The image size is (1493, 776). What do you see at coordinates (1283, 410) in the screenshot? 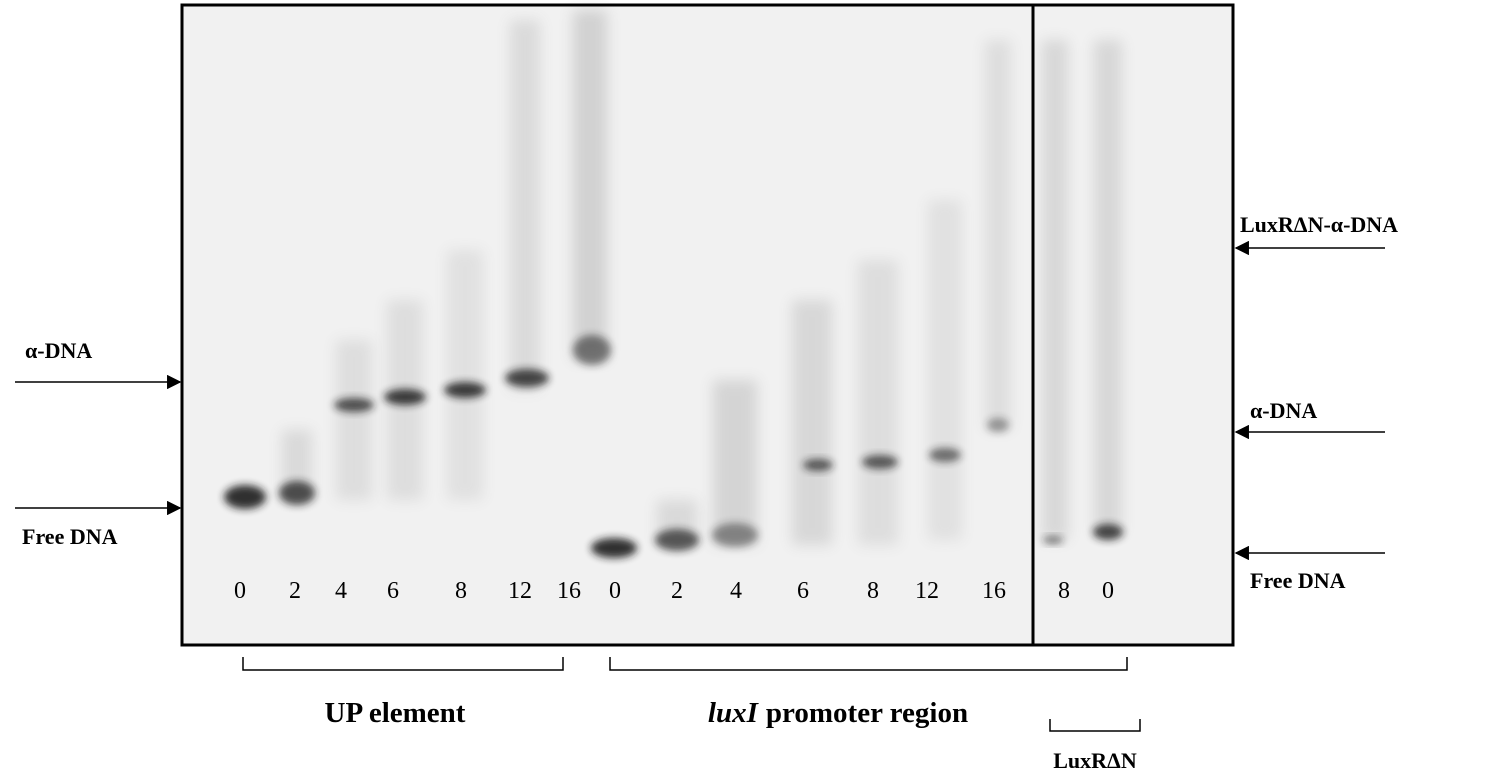
I see `right-label: α-DNA` at bounding box center [1283, 410].